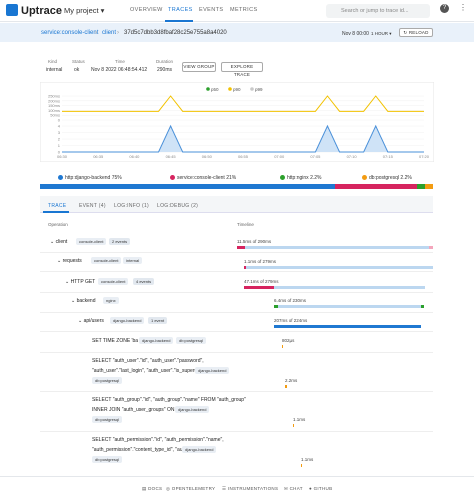 This screenshot has width=474, height=500. Describe the element at coordinates (254, 241) in the screenshot. I see `span-duration: 11.5ms of 290ms` at that location.